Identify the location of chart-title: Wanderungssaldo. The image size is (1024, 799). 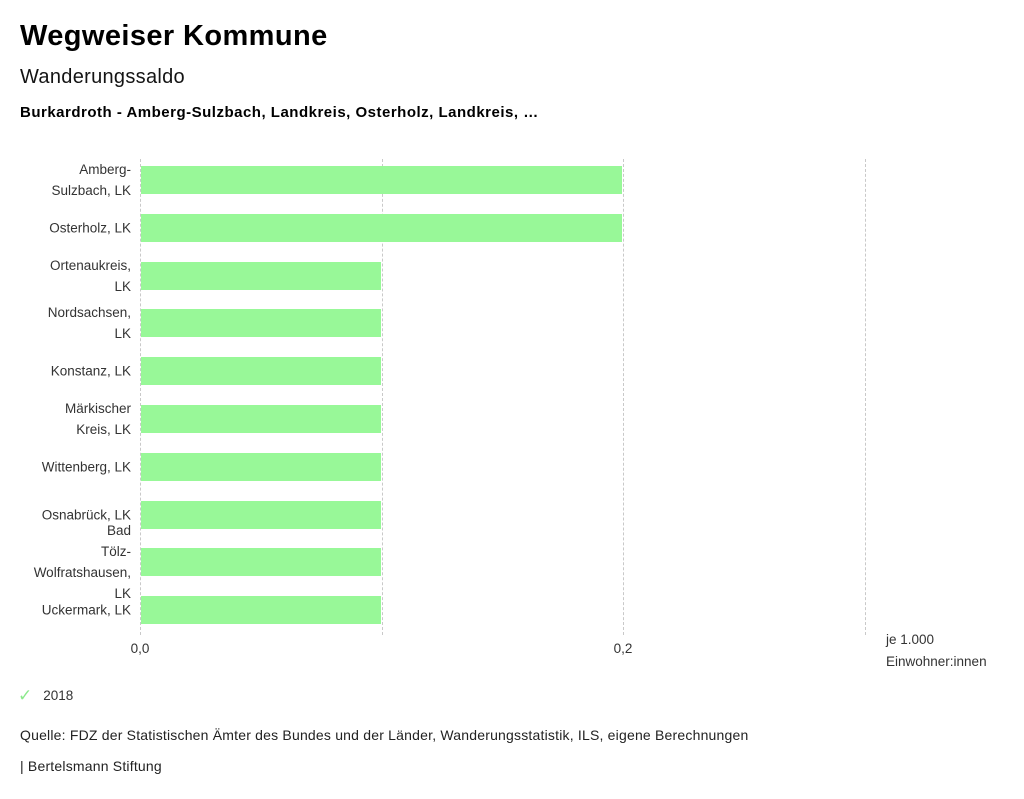
(102, 77).